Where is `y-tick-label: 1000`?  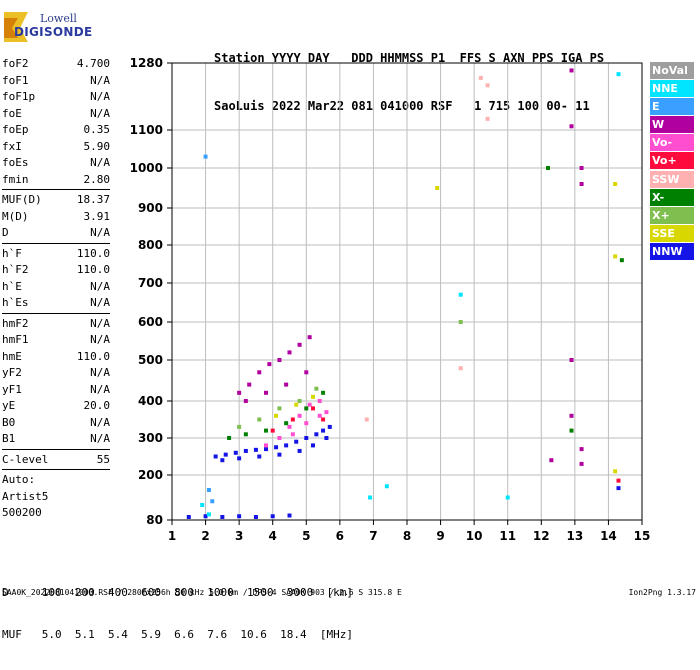 y-tick-label: 1000 is located at coordinates (146, 168).